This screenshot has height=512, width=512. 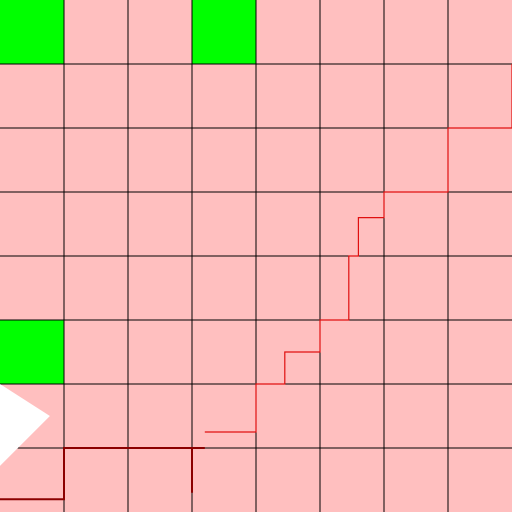 I want to click on trail-segment-dark, so click(x=102, y=474).